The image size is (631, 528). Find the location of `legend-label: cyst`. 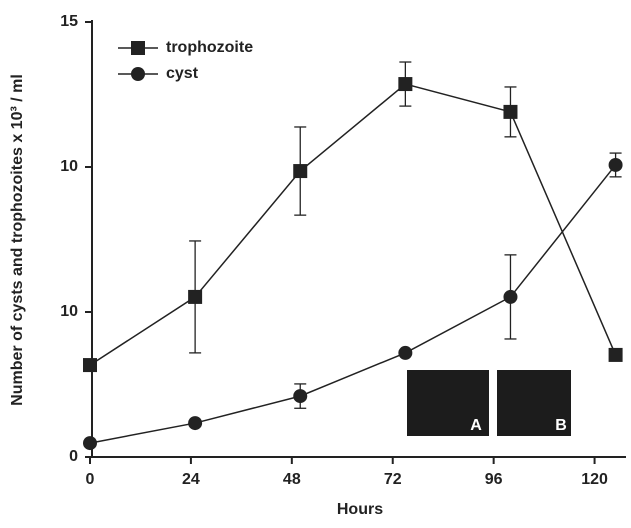

legend-label: cyst is located at coordinates (182, 73).